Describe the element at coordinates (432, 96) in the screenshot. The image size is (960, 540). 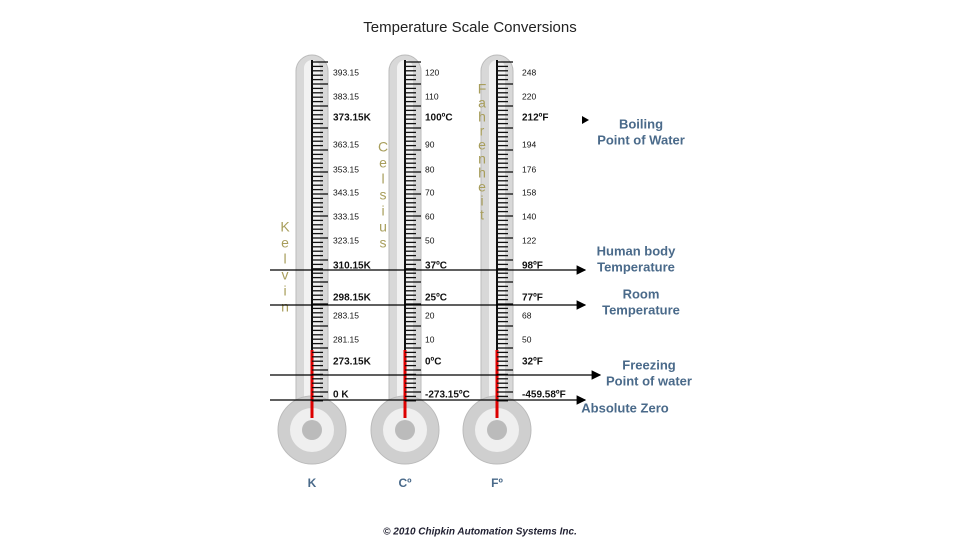
I see `scale-label: 110` at that location.